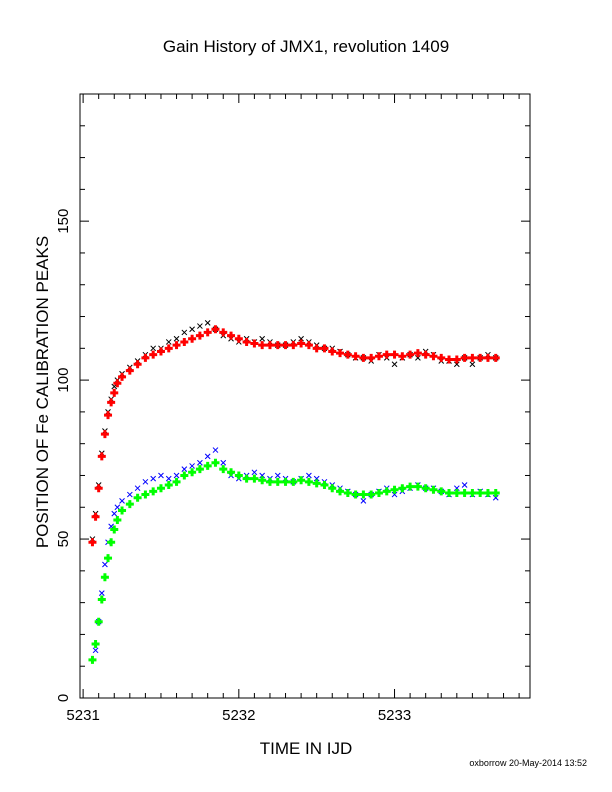 The image size is (612, 792). What do you see at coordinates (394, 715) in the screenshot?
I see `x-tick-label: 5233` at bounding box center [394, 715].